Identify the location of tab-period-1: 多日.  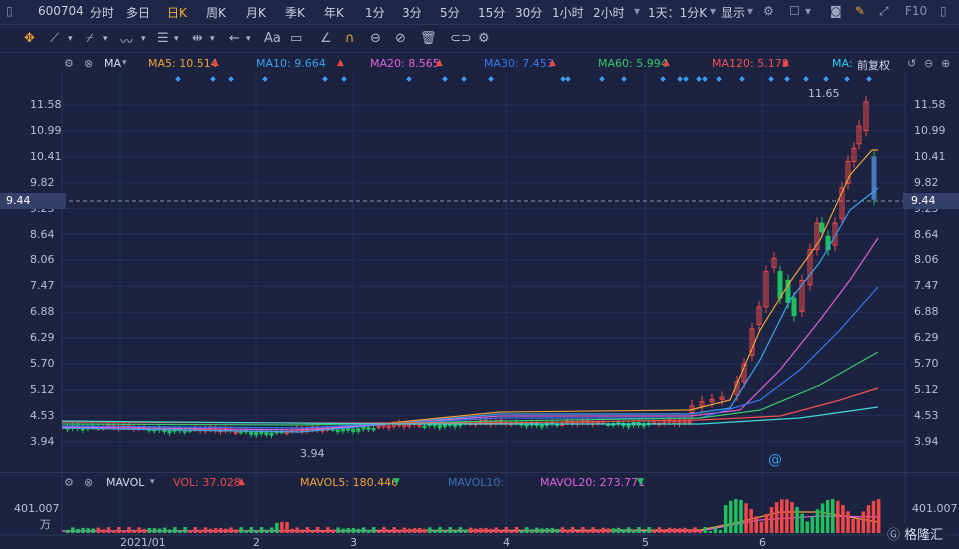
(138, 13).